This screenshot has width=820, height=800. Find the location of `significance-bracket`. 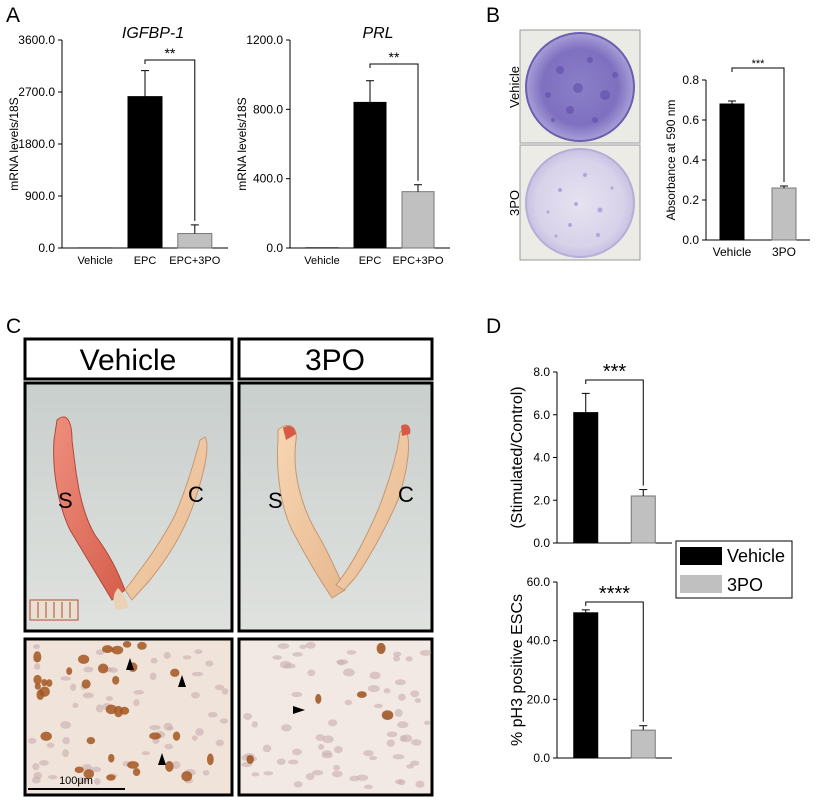

significance-bracket is located at coordinates (614, 661).